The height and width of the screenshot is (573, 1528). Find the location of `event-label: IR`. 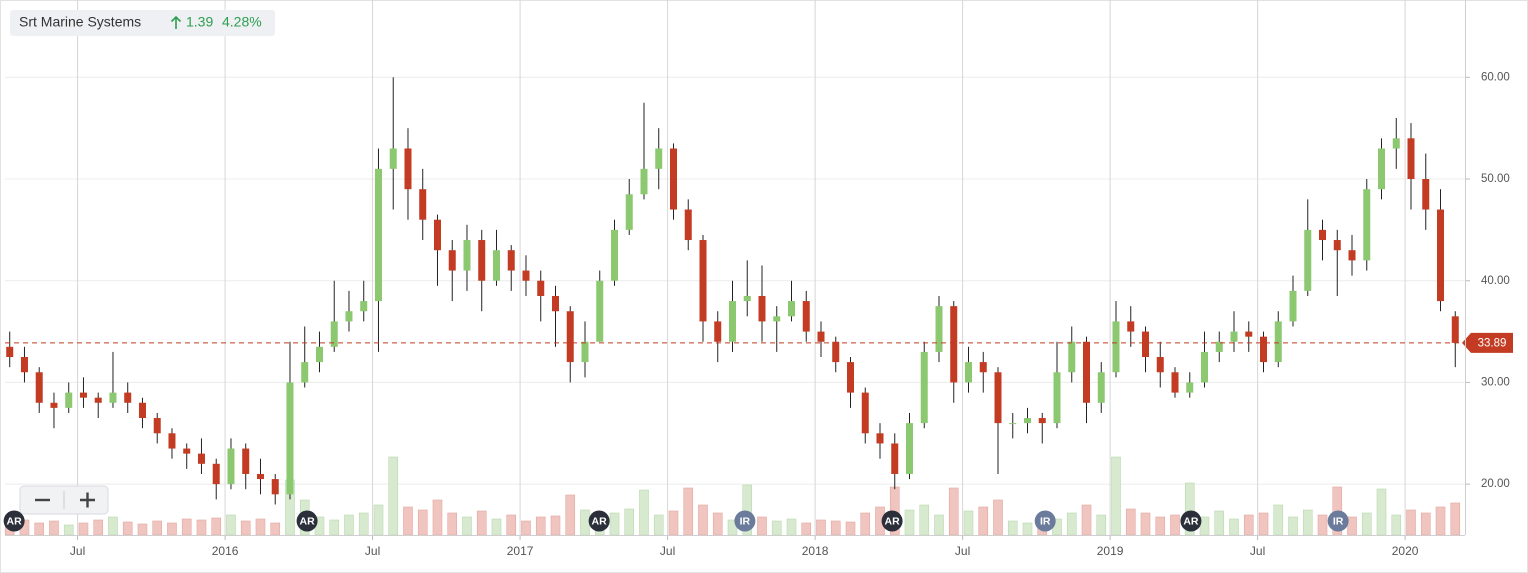

event-label: IR is located at coordinates (1338, 521).